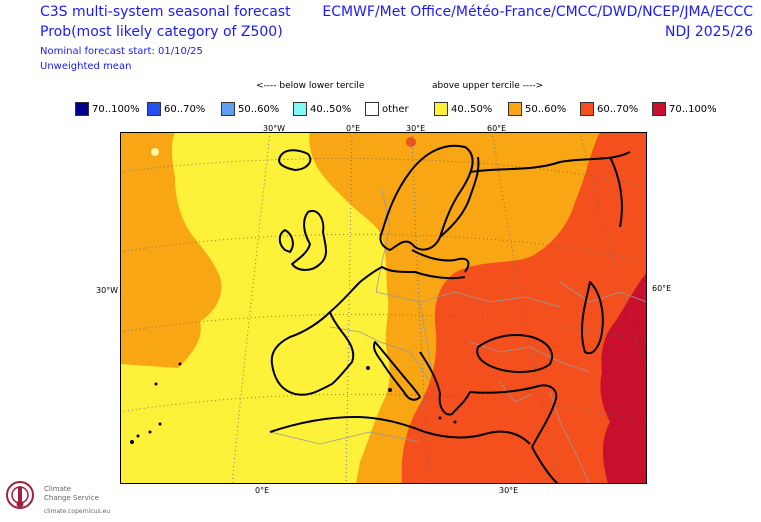  Describe the element at coordinates (353, 128) in the screenshot. I see `lon-label-0e: 0°E` at that location.